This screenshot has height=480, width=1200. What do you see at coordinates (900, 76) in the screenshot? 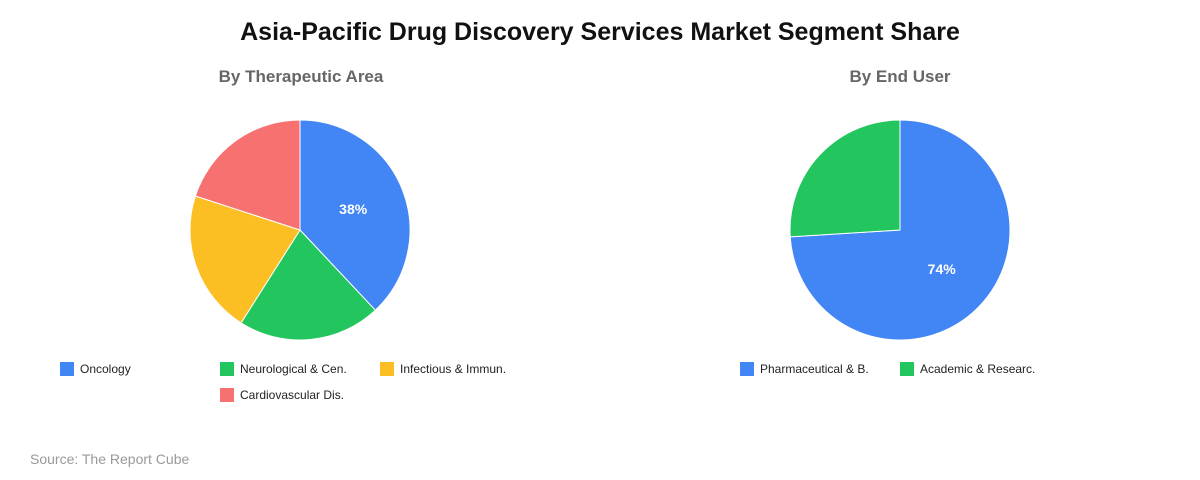
I see `pie-title-end-user: By End User` at bounding box center [900, 76].